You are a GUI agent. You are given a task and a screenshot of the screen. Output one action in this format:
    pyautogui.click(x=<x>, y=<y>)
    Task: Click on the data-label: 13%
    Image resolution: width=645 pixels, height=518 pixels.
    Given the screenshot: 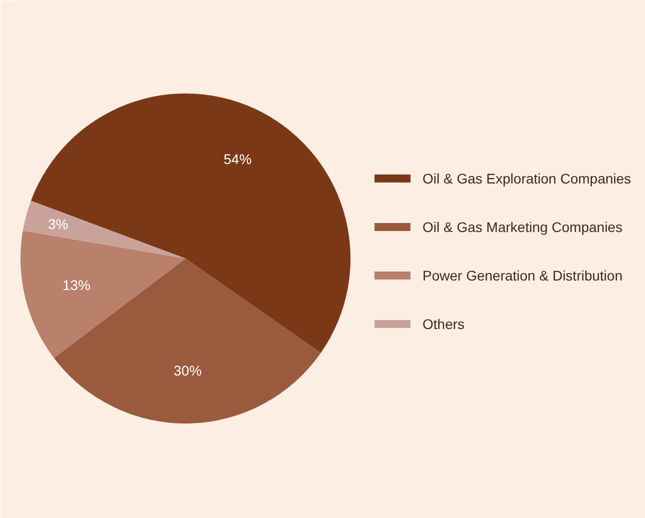 What is the action you would take?
    pyautogui.click(x=76, y=285)
    